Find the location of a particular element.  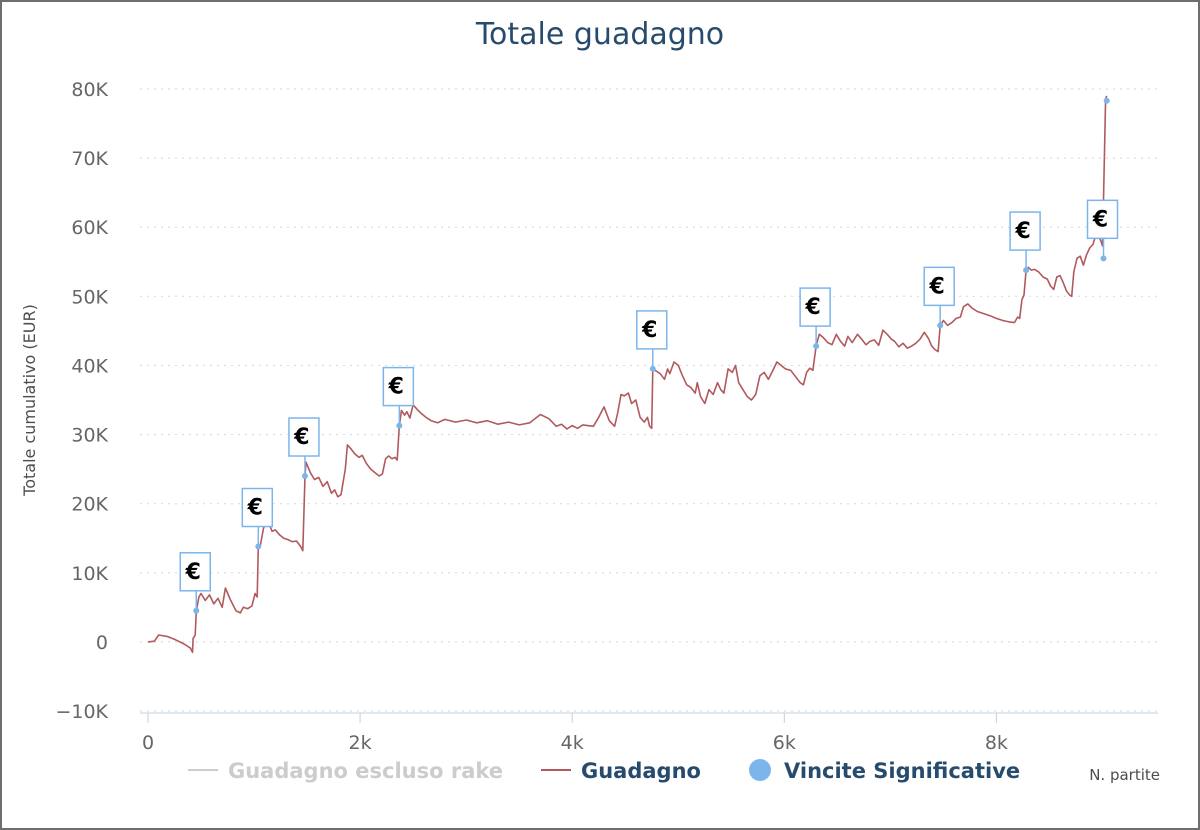

legend-label: Guadagno is located at coordinates (641, 771).